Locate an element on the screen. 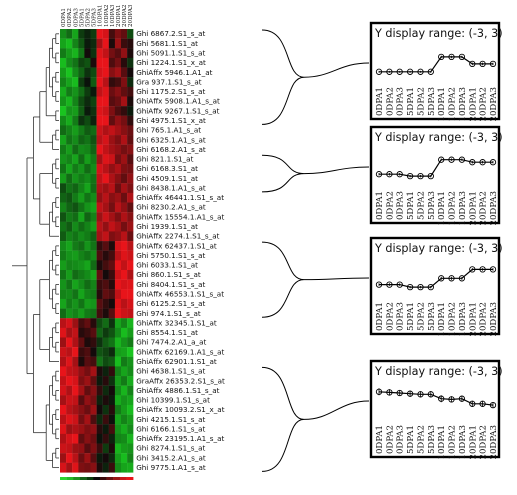 The height and width of the screenshot is (495, 517). column-label: 5DPA2 is located at coordinates (88, 17).